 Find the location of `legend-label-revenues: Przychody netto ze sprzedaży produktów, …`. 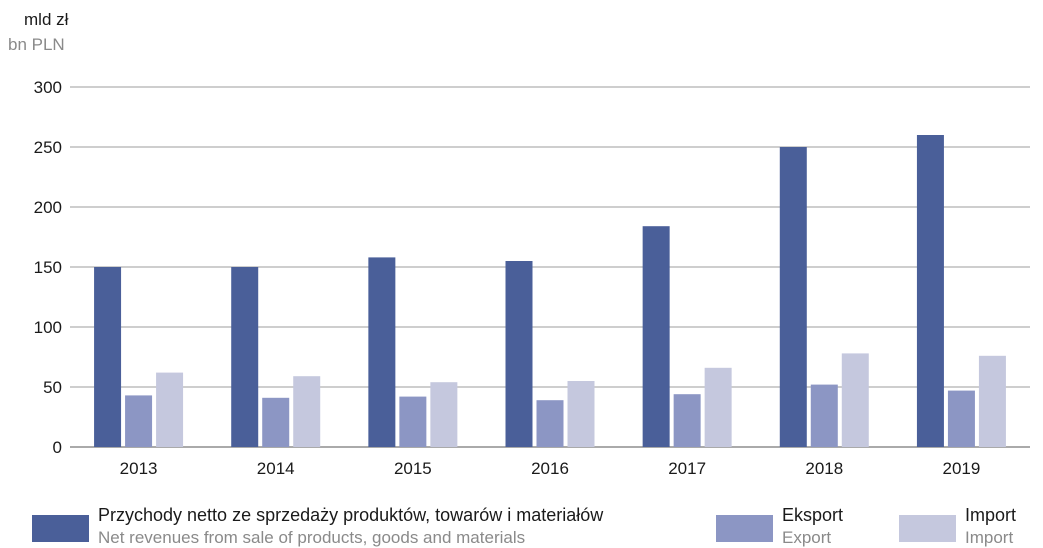

legend-label-revenues: Przychody netto ze sprzedaży produktów, … is located at coordinates (351, 515).